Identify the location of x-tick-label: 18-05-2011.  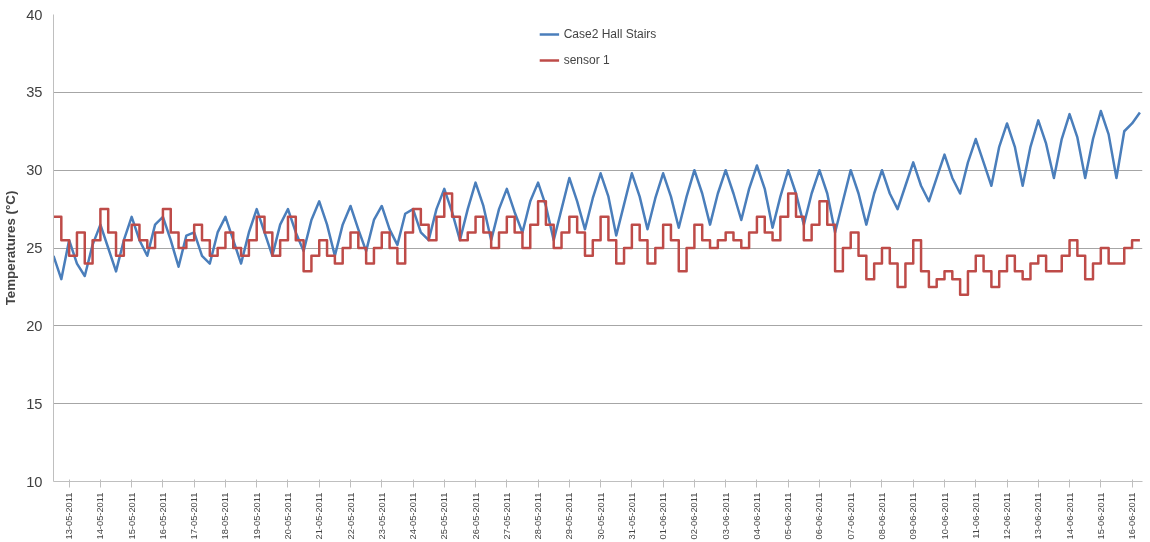
(225, 516).